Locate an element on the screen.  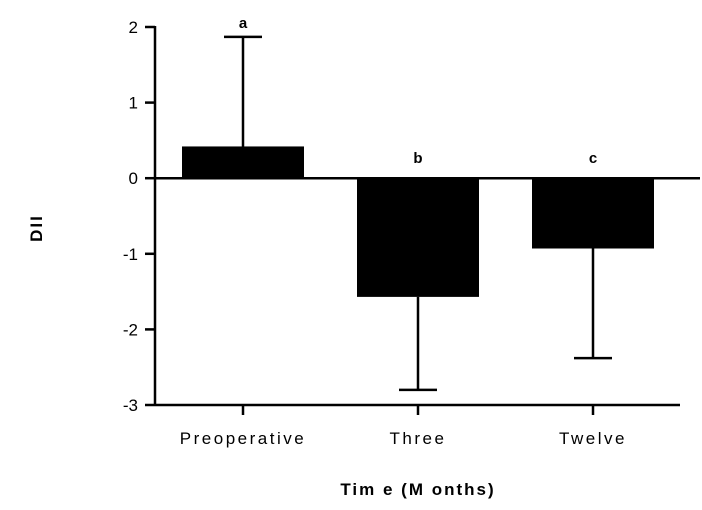
significance-label: a is located at coordinates (243, 23).